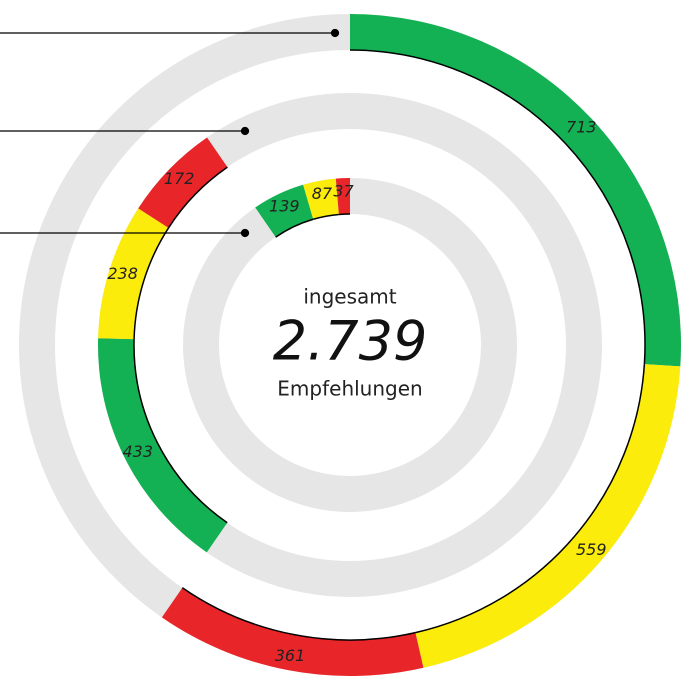 The image size is (682, 689). Describe the element at coordinates (349, 297) in the screenshot. I see `center-top: ingesamt` at that location.